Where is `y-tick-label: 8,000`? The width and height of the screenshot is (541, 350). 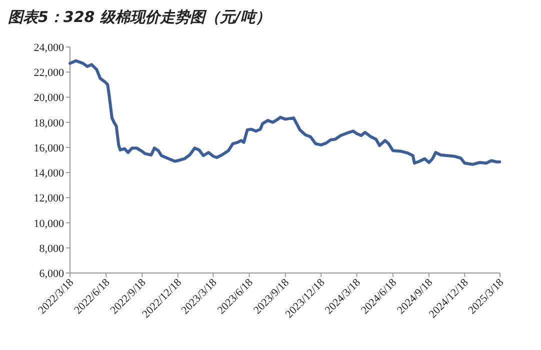 y-tick-label: 8,000 is located at coordinates (51, 248).